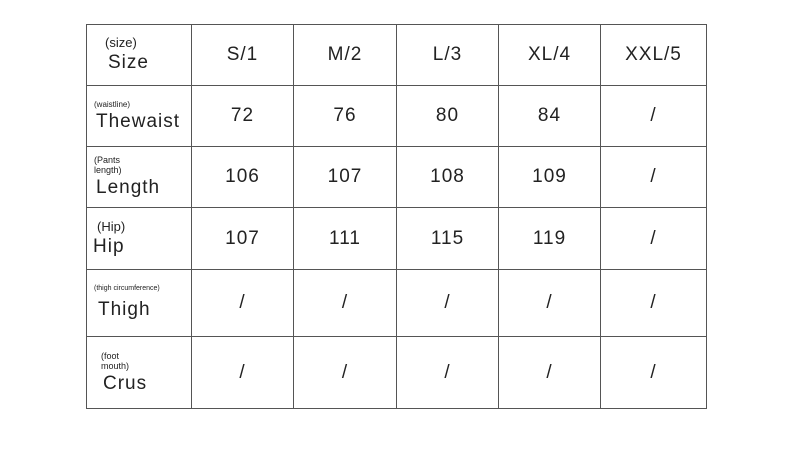 The width and height of the screenshot is (790, 453). What do you see at coordinates (124, 309) in the screenshot?
I see `row-label: Thigh` at bounding box center [124, 309].